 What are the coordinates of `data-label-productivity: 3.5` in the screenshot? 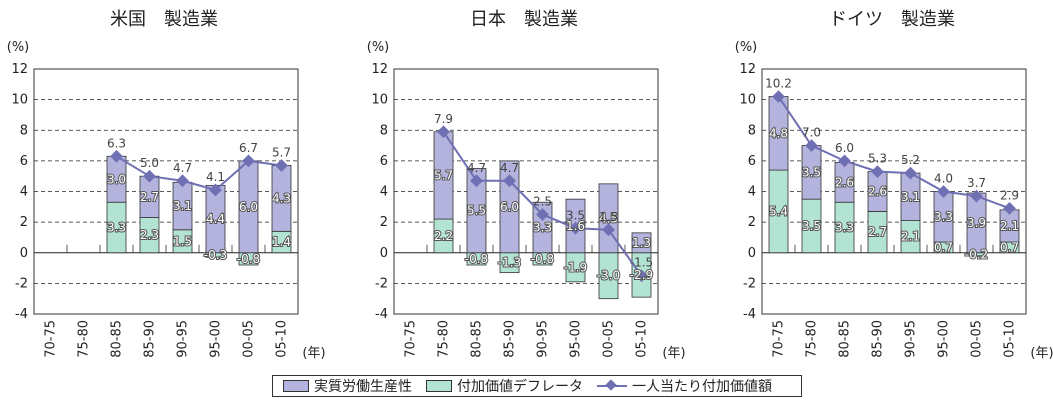 It's located at (811, 172).